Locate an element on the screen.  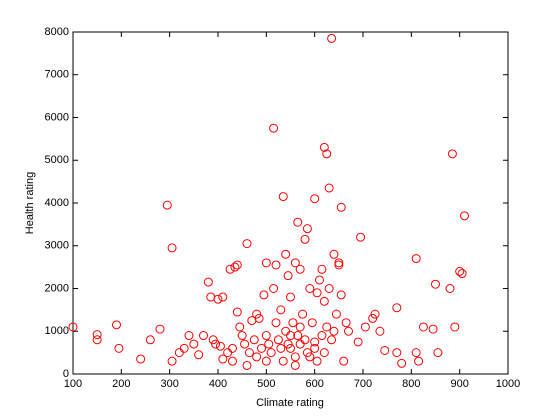
x-axis-label: Climate rating is located at coordinates (290, 403).